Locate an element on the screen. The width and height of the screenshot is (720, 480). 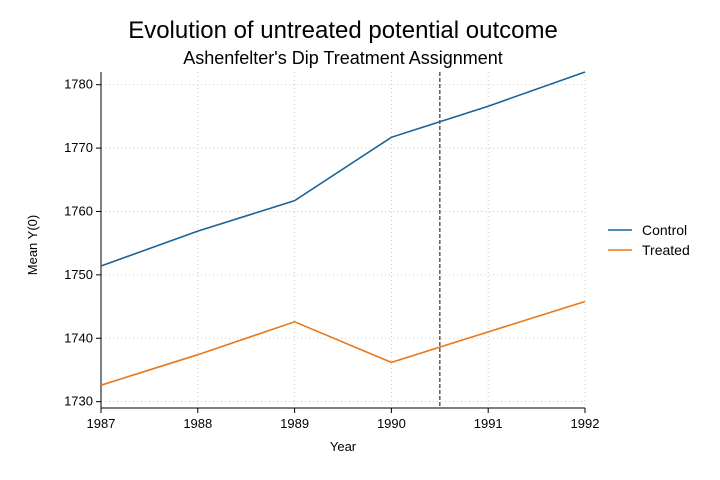
x-tick-label: 1987 is located at coordinates (101, 423).